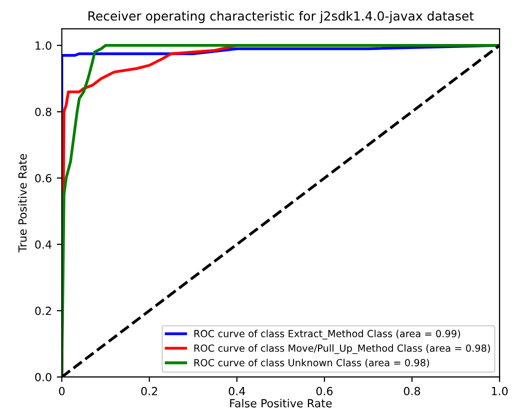  What do you see at coordinates (44, 45) in the screenshot?
I see `y-tick-label: 1.0` at bounding box center [44, 45].